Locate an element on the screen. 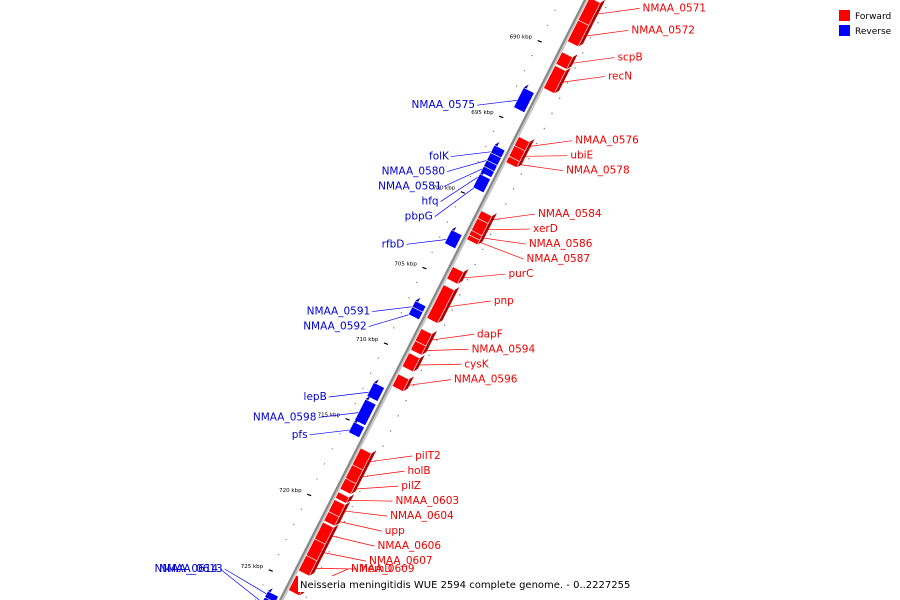 Image resolution: width=900 pixels, height=600 pixels. label-folk: folK is located at coordinates (439, 157).